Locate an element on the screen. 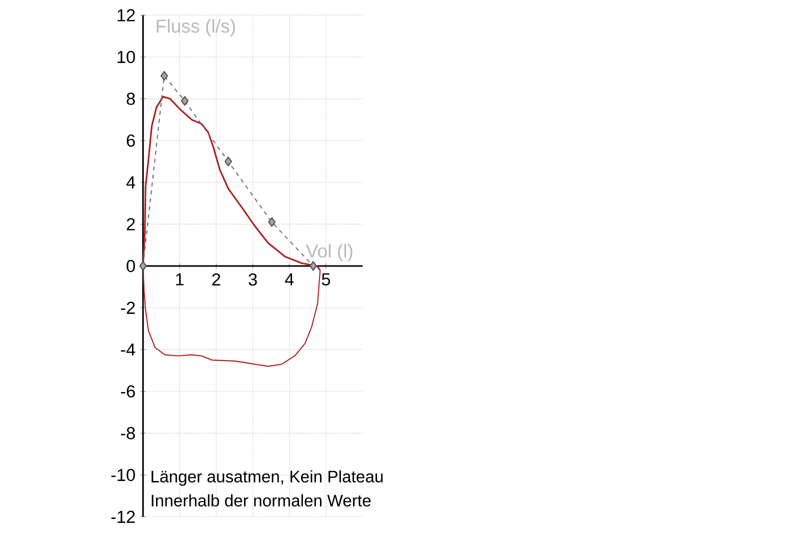 The height and width of the screenshot is (534, 800). y-tick-label: 0 is located at coordinates (130, 266).